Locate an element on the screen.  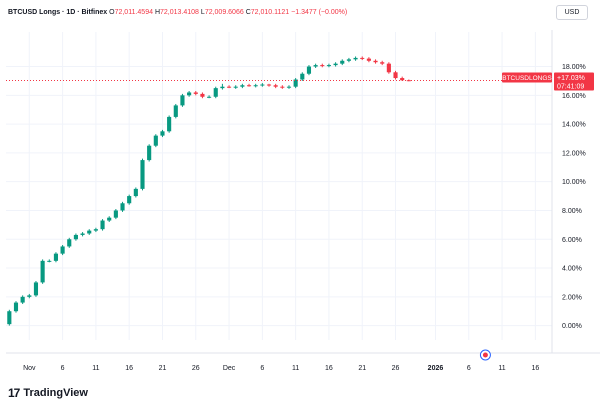
y-tick-label: 14.00% is located at coordinates (574, 125).